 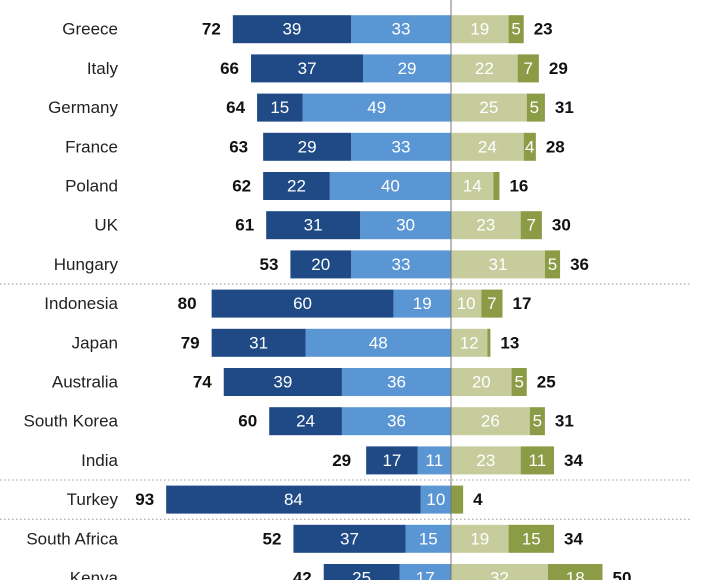 I want to click on bar-right-small-germany, so click(x=534, y=107).